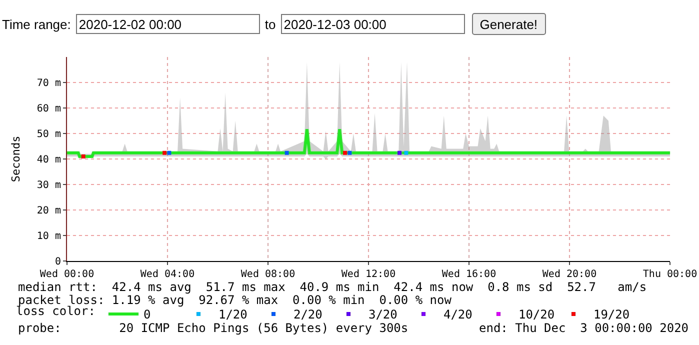 This screenshot has height=345, width=699. I want to click on y-axis-title: Seconds, so click(16, 159).